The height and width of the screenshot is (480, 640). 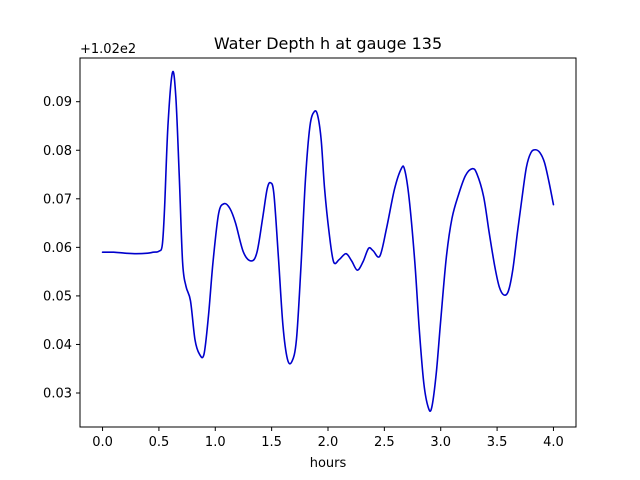 I want to click on y-tick-label: 0.04, so click(x=57, y=345).